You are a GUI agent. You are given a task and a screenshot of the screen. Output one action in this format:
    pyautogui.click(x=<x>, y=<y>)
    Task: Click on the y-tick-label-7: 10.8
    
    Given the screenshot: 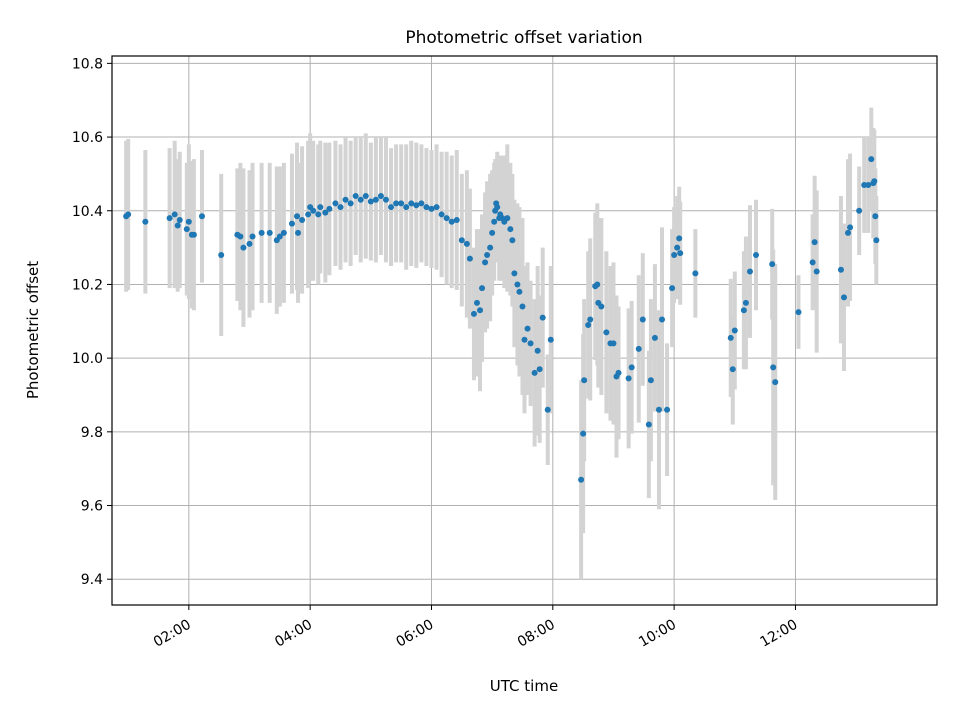 What is the action you would take?
    pyautogui.click(x=87, y=64)
    